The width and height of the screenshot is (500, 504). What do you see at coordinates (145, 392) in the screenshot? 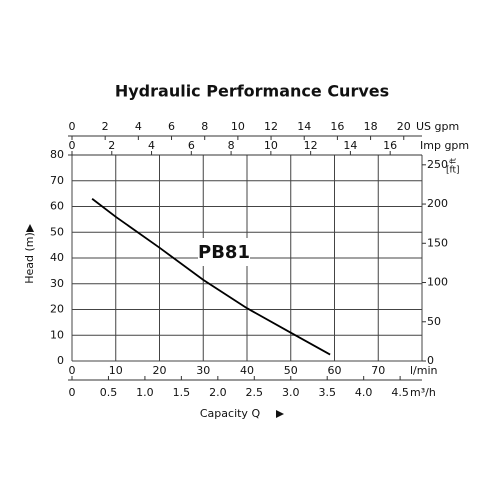
I see `x-tick-label: 1.0` at bounding box center [145, 392].